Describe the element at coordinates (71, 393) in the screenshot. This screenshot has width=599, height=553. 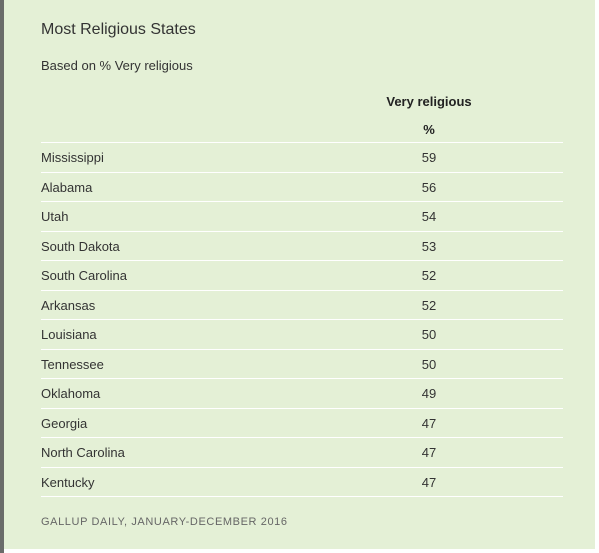
I see `state-name: Oklahoma` at that location.